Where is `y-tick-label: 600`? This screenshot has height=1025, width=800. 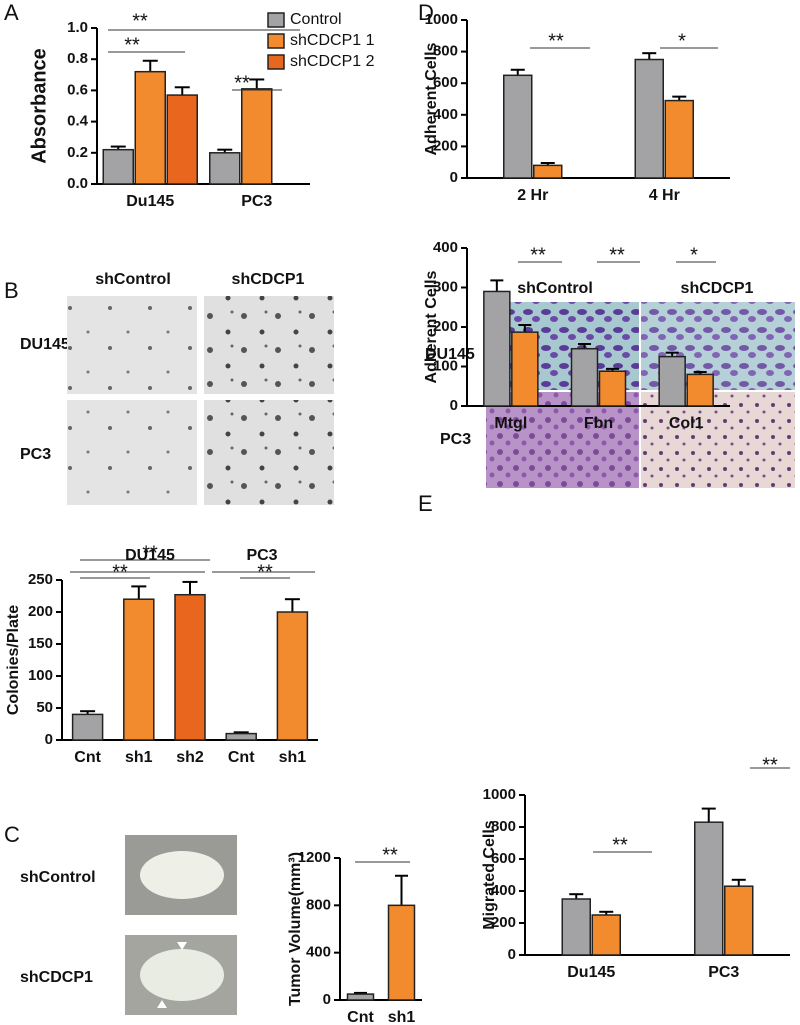
y-tick-label: 600 is located at coordinates (445, 82).